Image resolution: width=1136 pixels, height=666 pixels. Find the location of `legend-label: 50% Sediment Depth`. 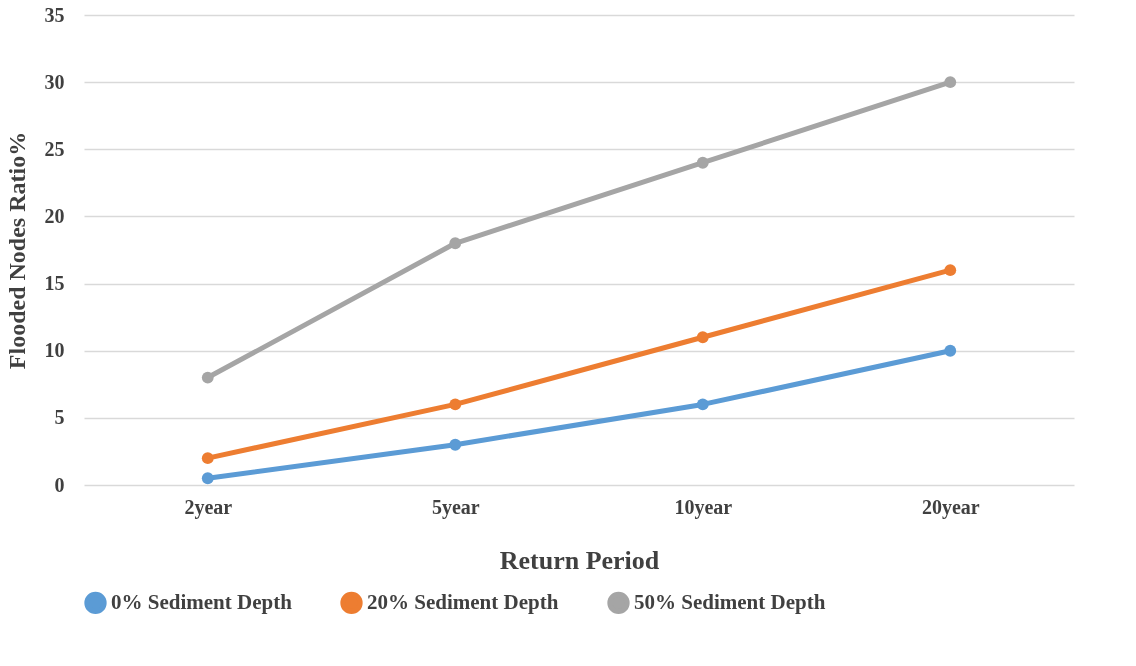

legend-label: 50% Sediment Depth is located at coordinates (730, 601).